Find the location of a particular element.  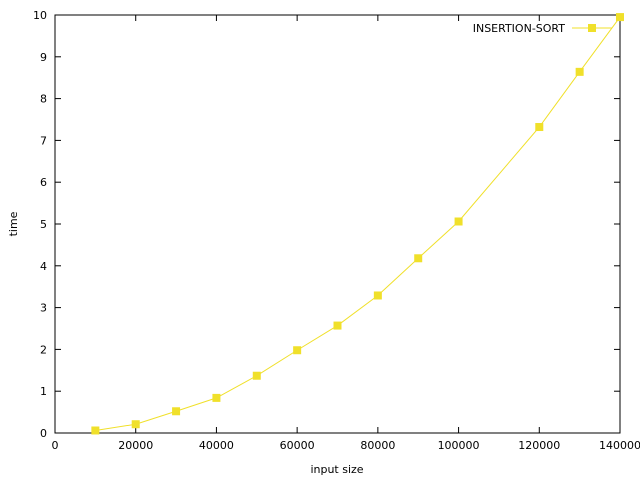

y-tick-label: 7 is located at coordinates (43, 140).